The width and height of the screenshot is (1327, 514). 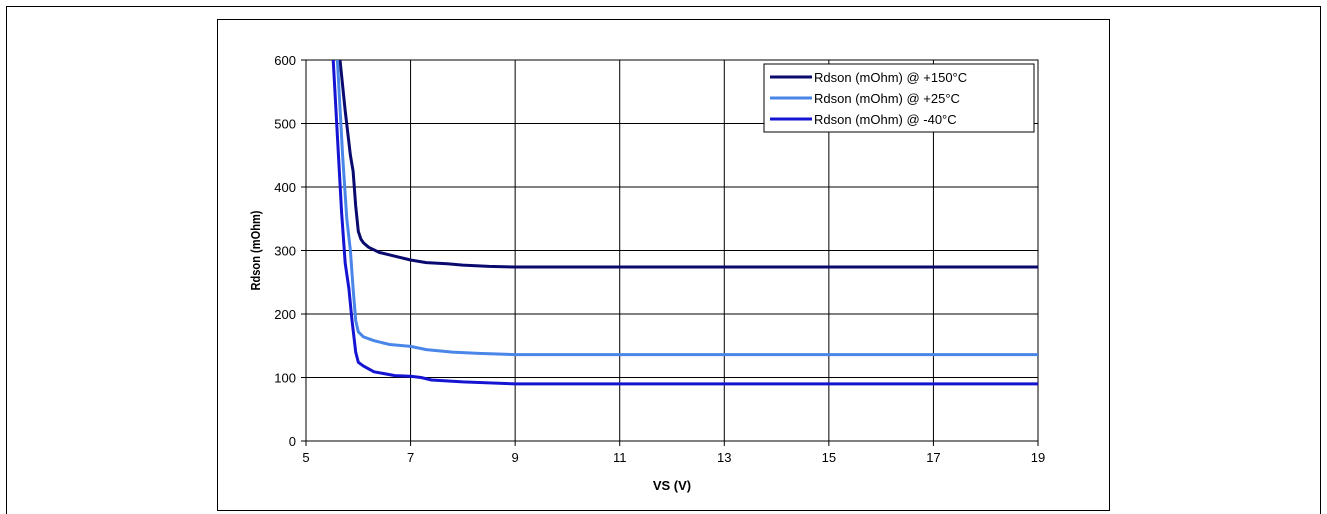 What do you see at coordinates (410, 457) in the screenshot?
I see `x-tick-label: 7` at bounding box center [410, 457].